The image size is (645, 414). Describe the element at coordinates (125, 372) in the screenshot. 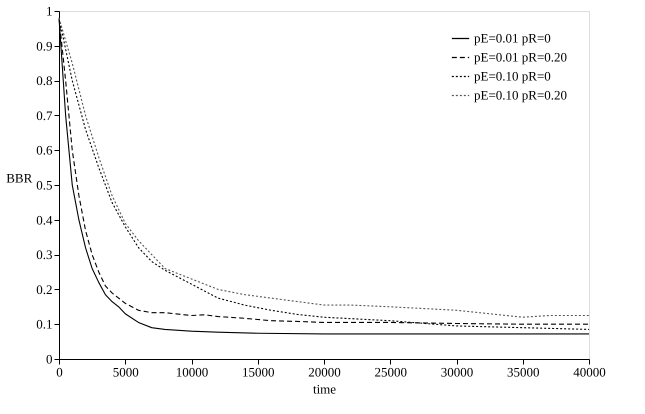

I see `x-tick-label: 5000` at that location.